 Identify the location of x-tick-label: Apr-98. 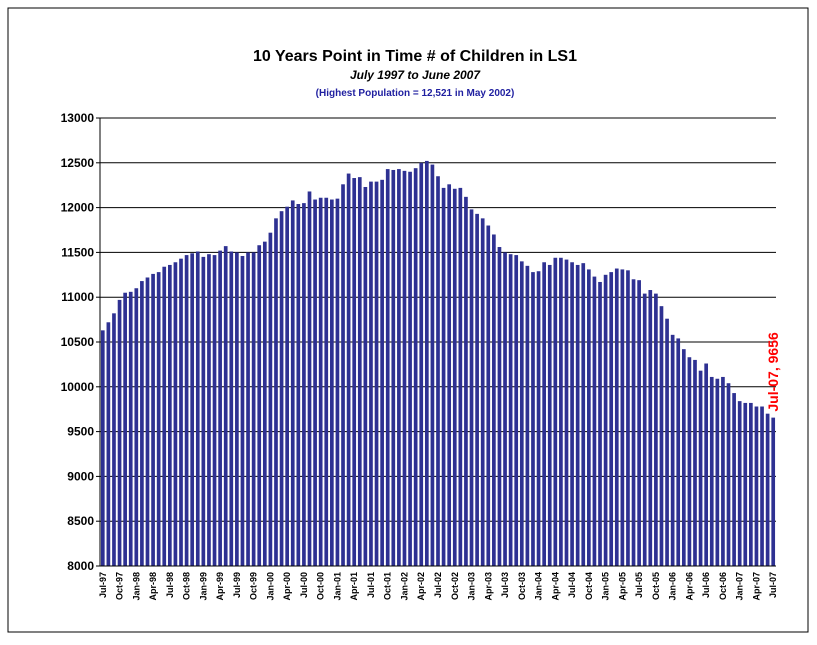
(153, 586).